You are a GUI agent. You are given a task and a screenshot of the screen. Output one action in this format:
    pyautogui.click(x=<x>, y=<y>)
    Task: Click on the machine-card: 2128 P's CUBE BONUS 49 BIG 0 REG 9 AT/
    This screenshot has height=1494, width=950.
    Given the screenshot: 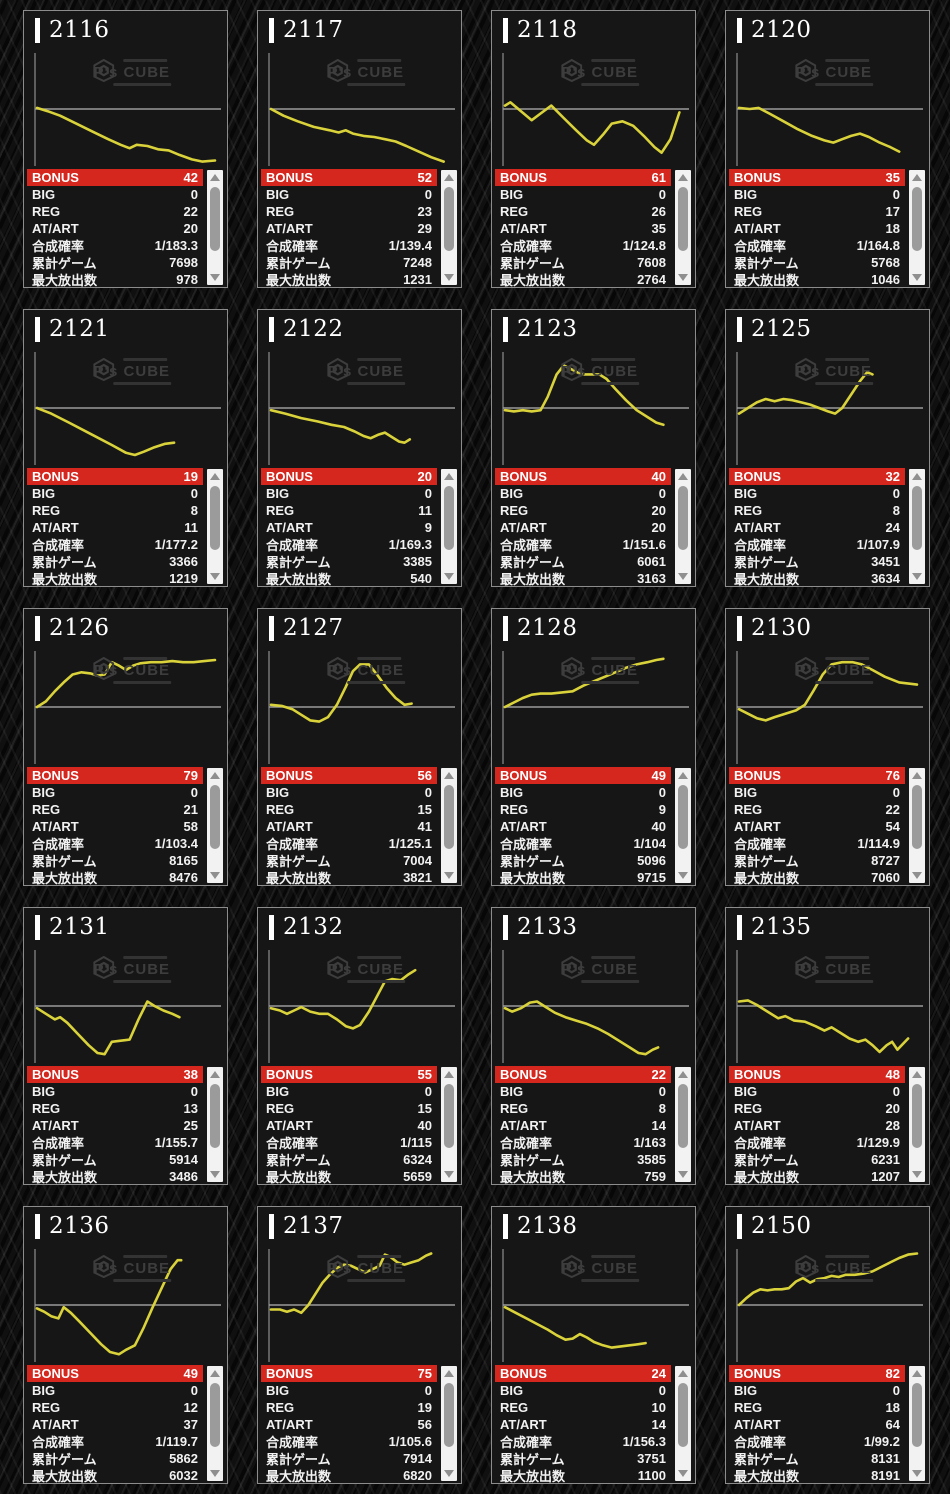 What is the action you would take?
    pyautogui.click(x=593, y=747)
    